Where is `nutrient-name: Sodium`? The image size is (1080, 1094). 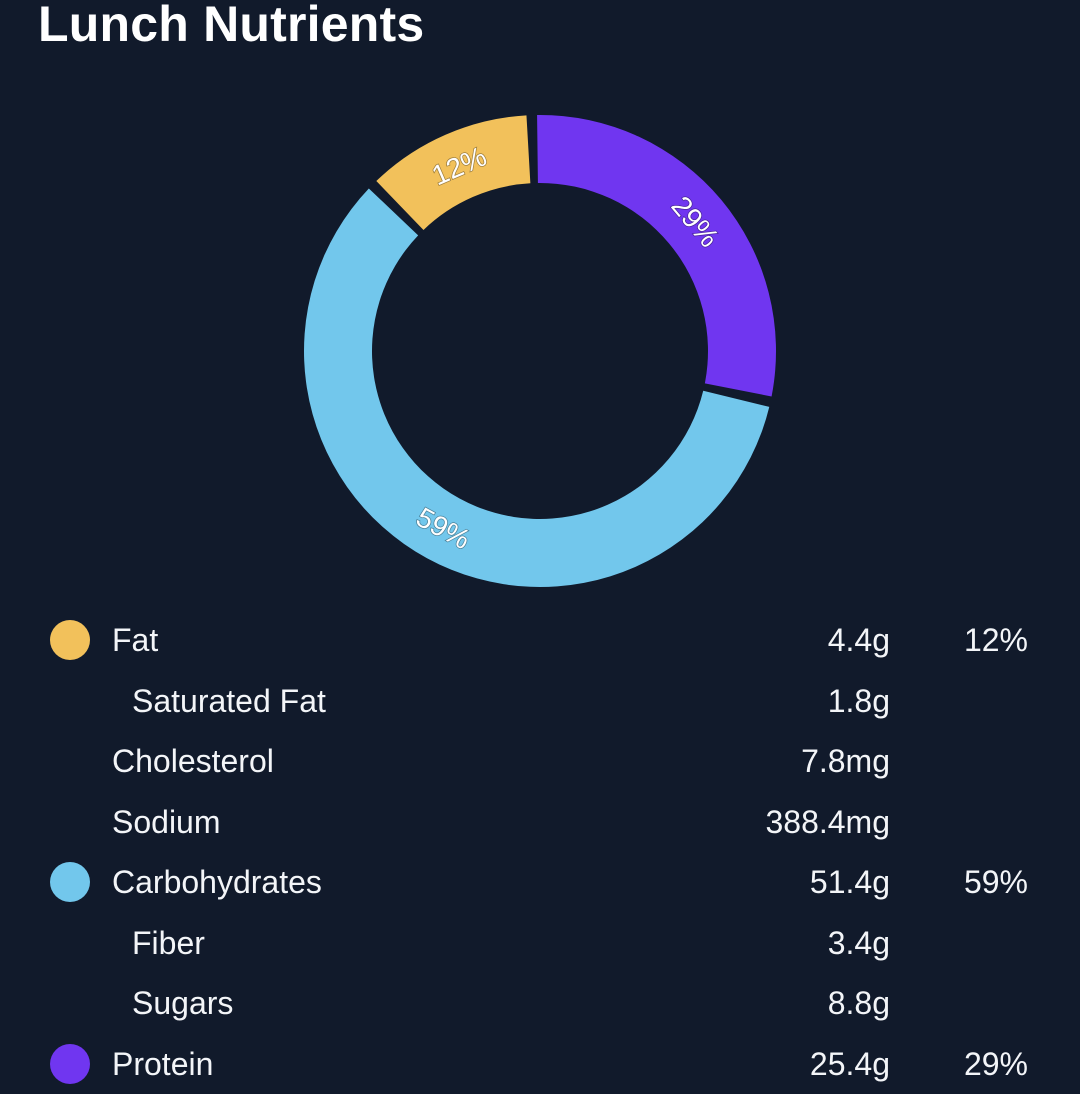 nutrient-name: Sodium is located at coordinates (166, 822).